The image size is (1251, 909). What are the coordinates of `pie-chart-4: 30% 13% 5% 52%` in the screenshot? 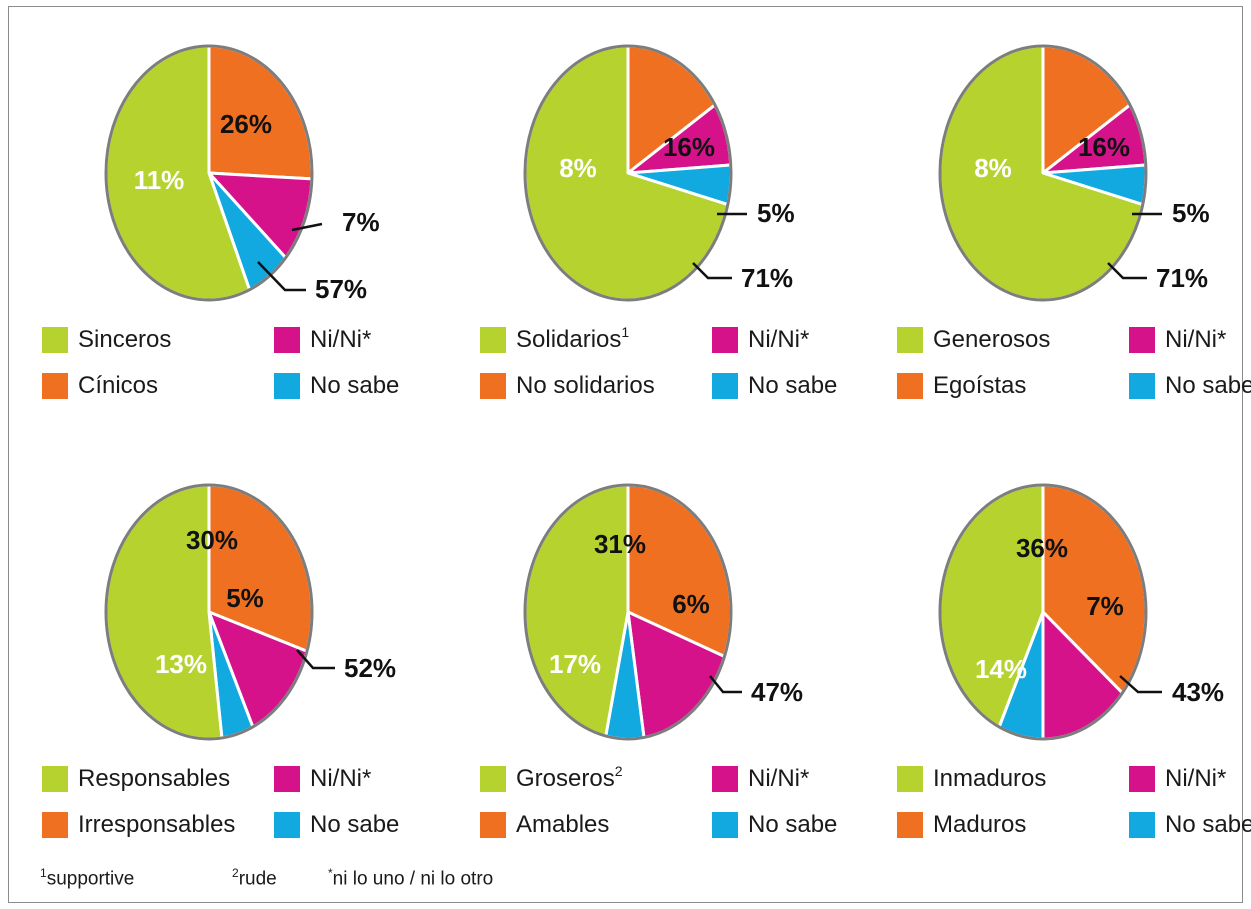 It's located at (250, 612).